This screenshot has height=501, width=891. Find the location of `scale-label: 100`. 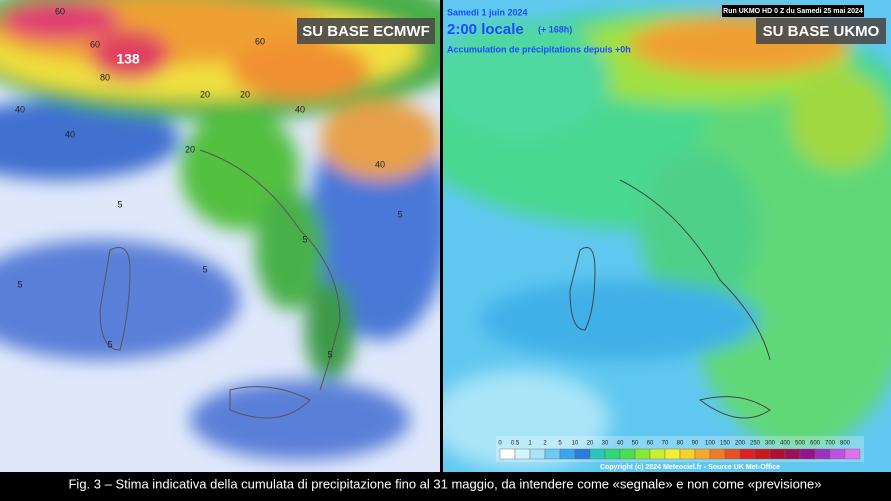

scale-label: 100 is located at coordinates (710, 444).